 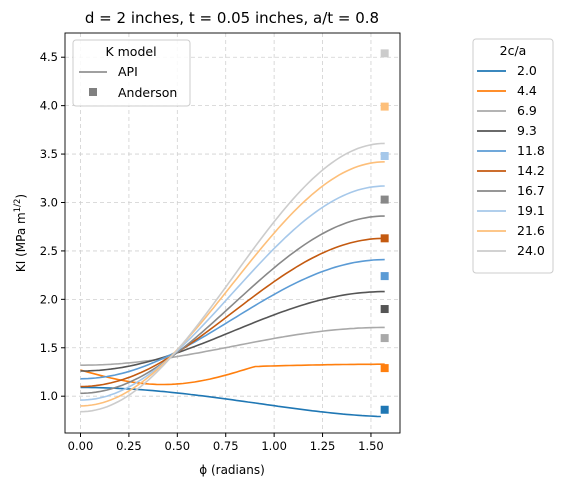 I want to click on y-tick-label: 2.0, so click(x=49, y=299).